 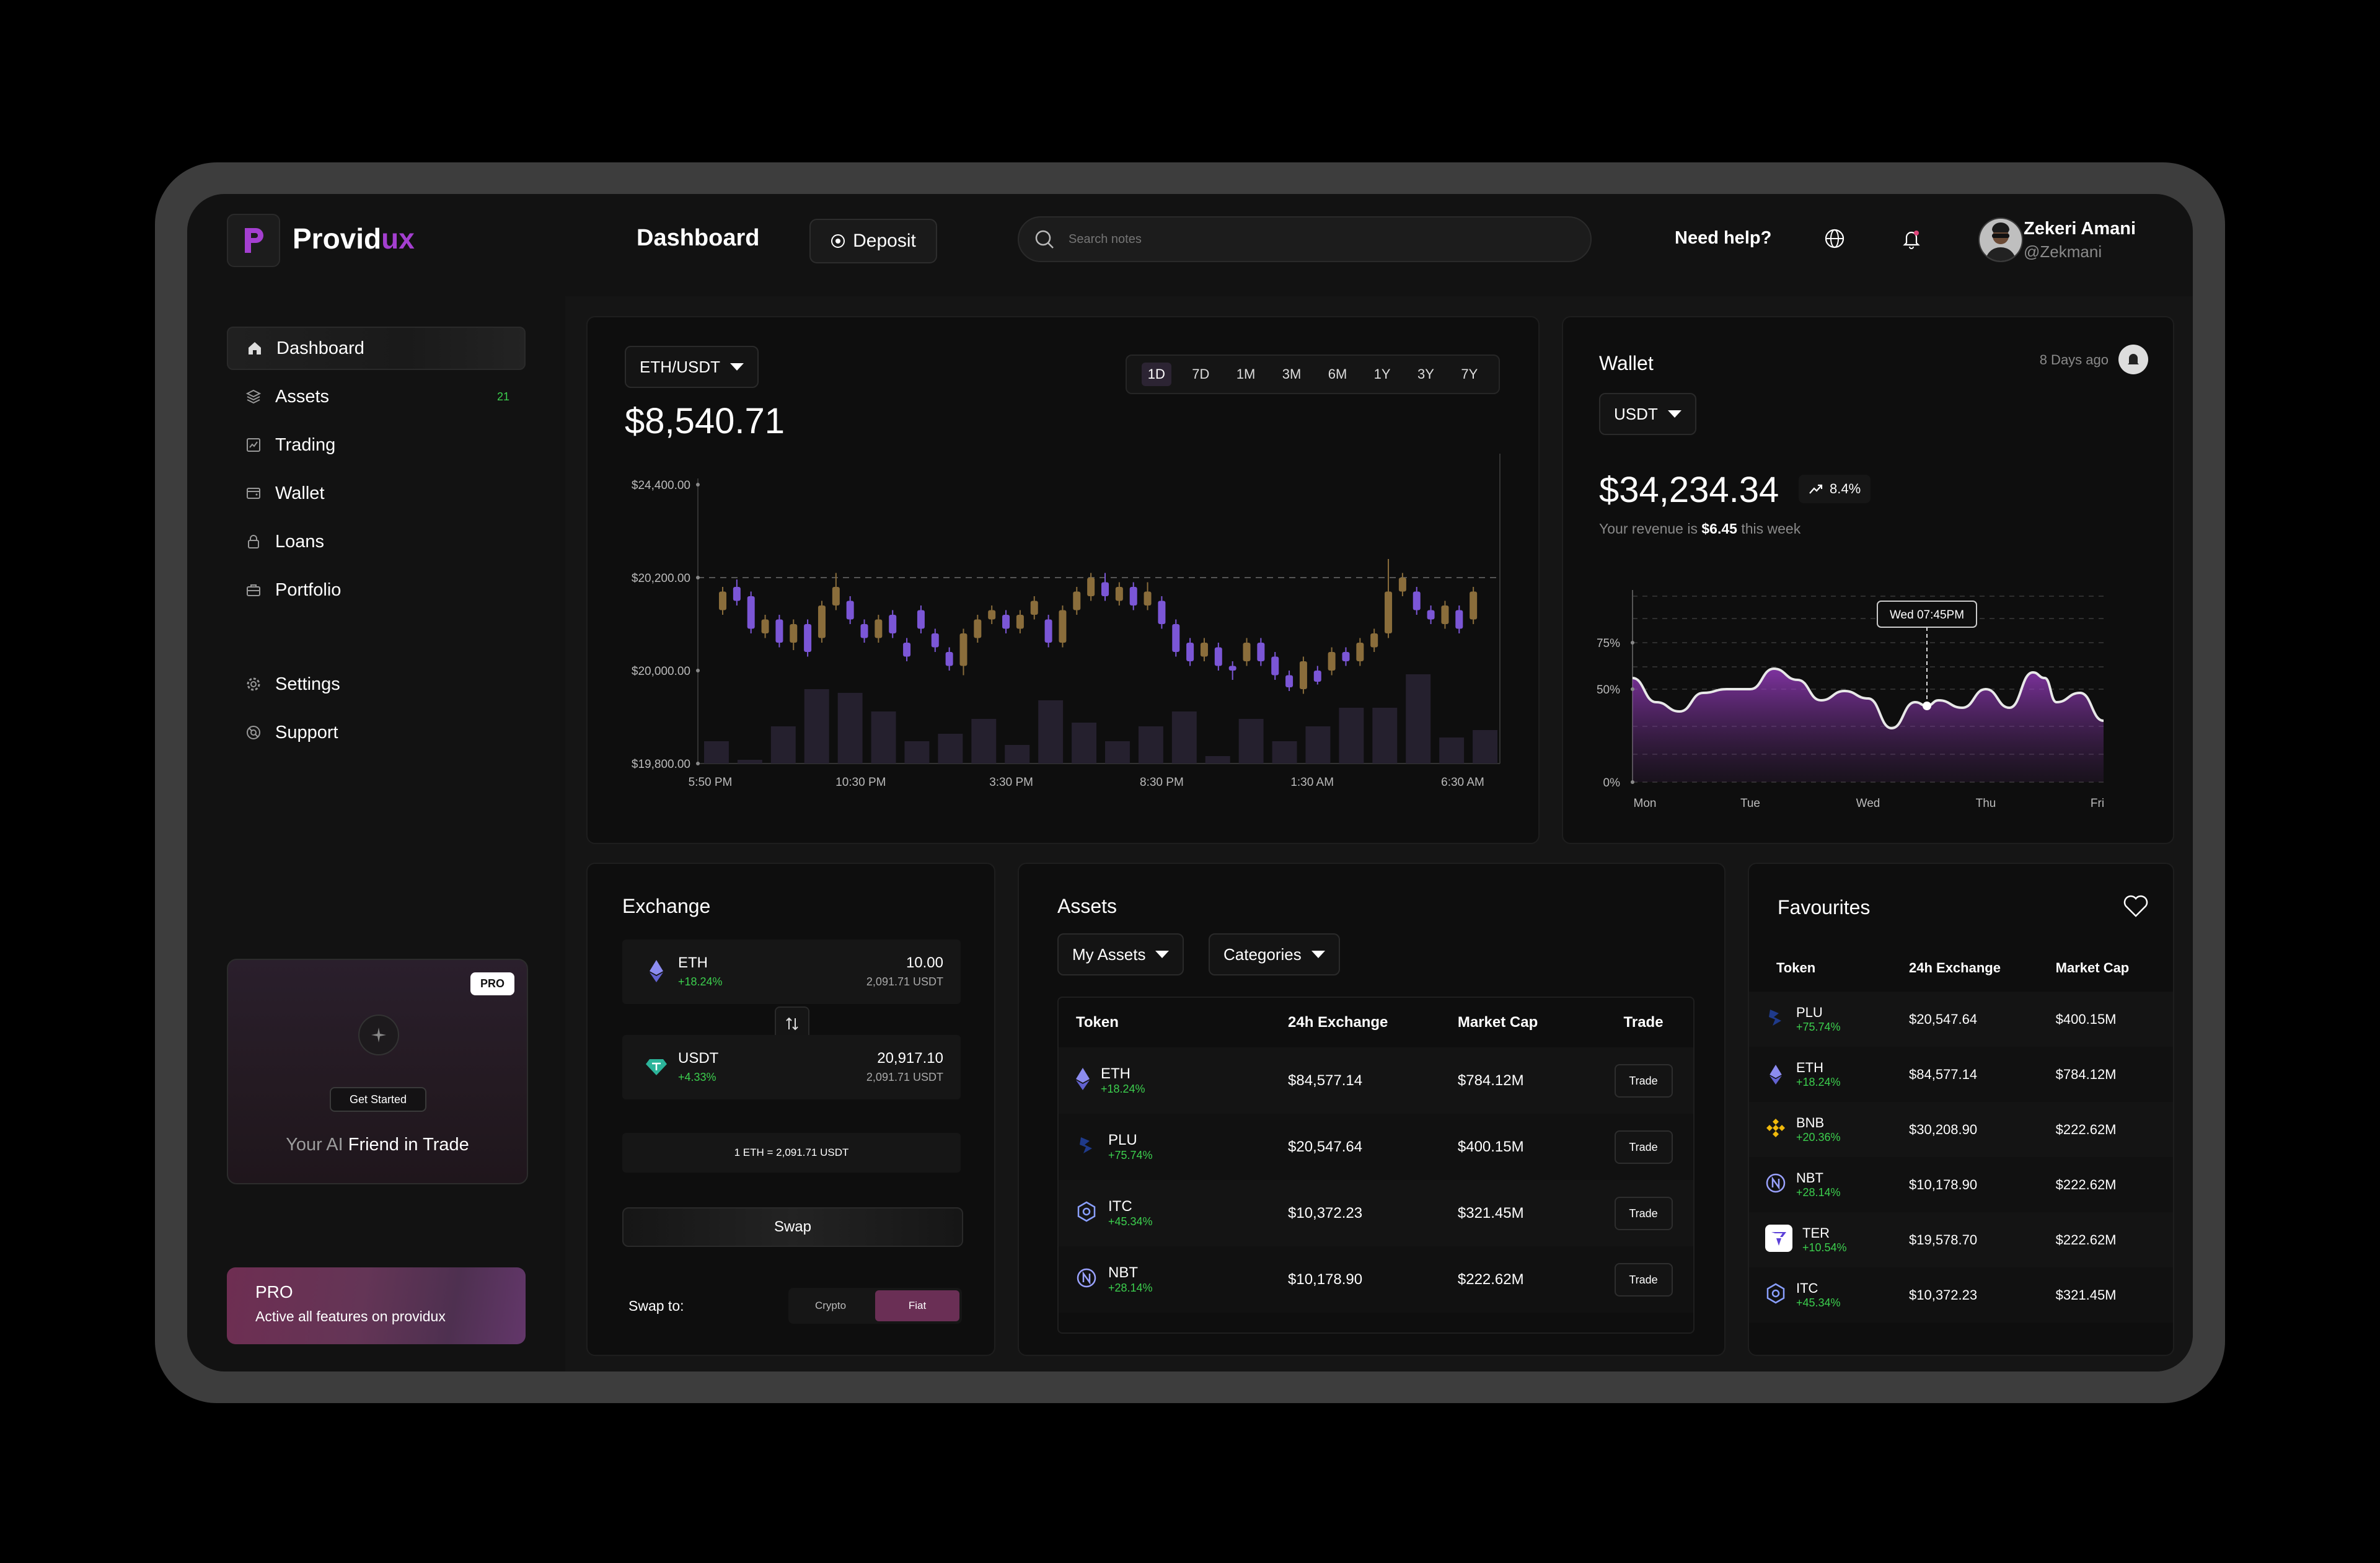 What do you see at coordinates (2000, 240) in the screenshot?
I see `avatar` at bounding box center [2000, 240].